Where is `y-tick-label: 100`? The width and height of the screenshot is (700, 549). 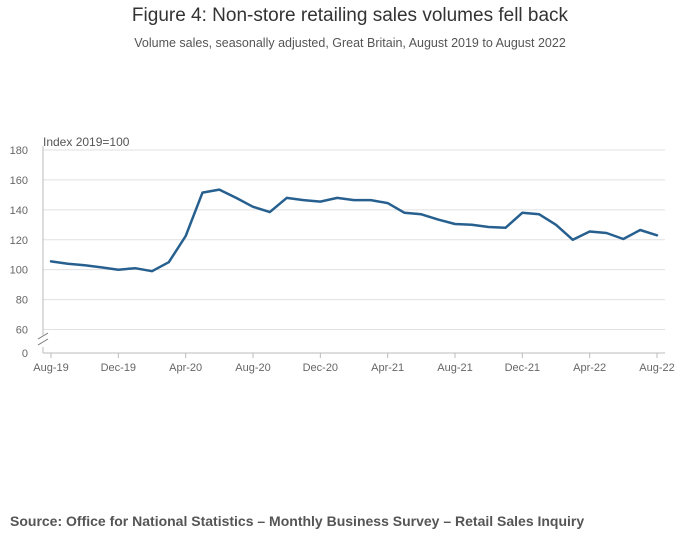 y-tick-label: 100 is located at coordinates (19, 271).